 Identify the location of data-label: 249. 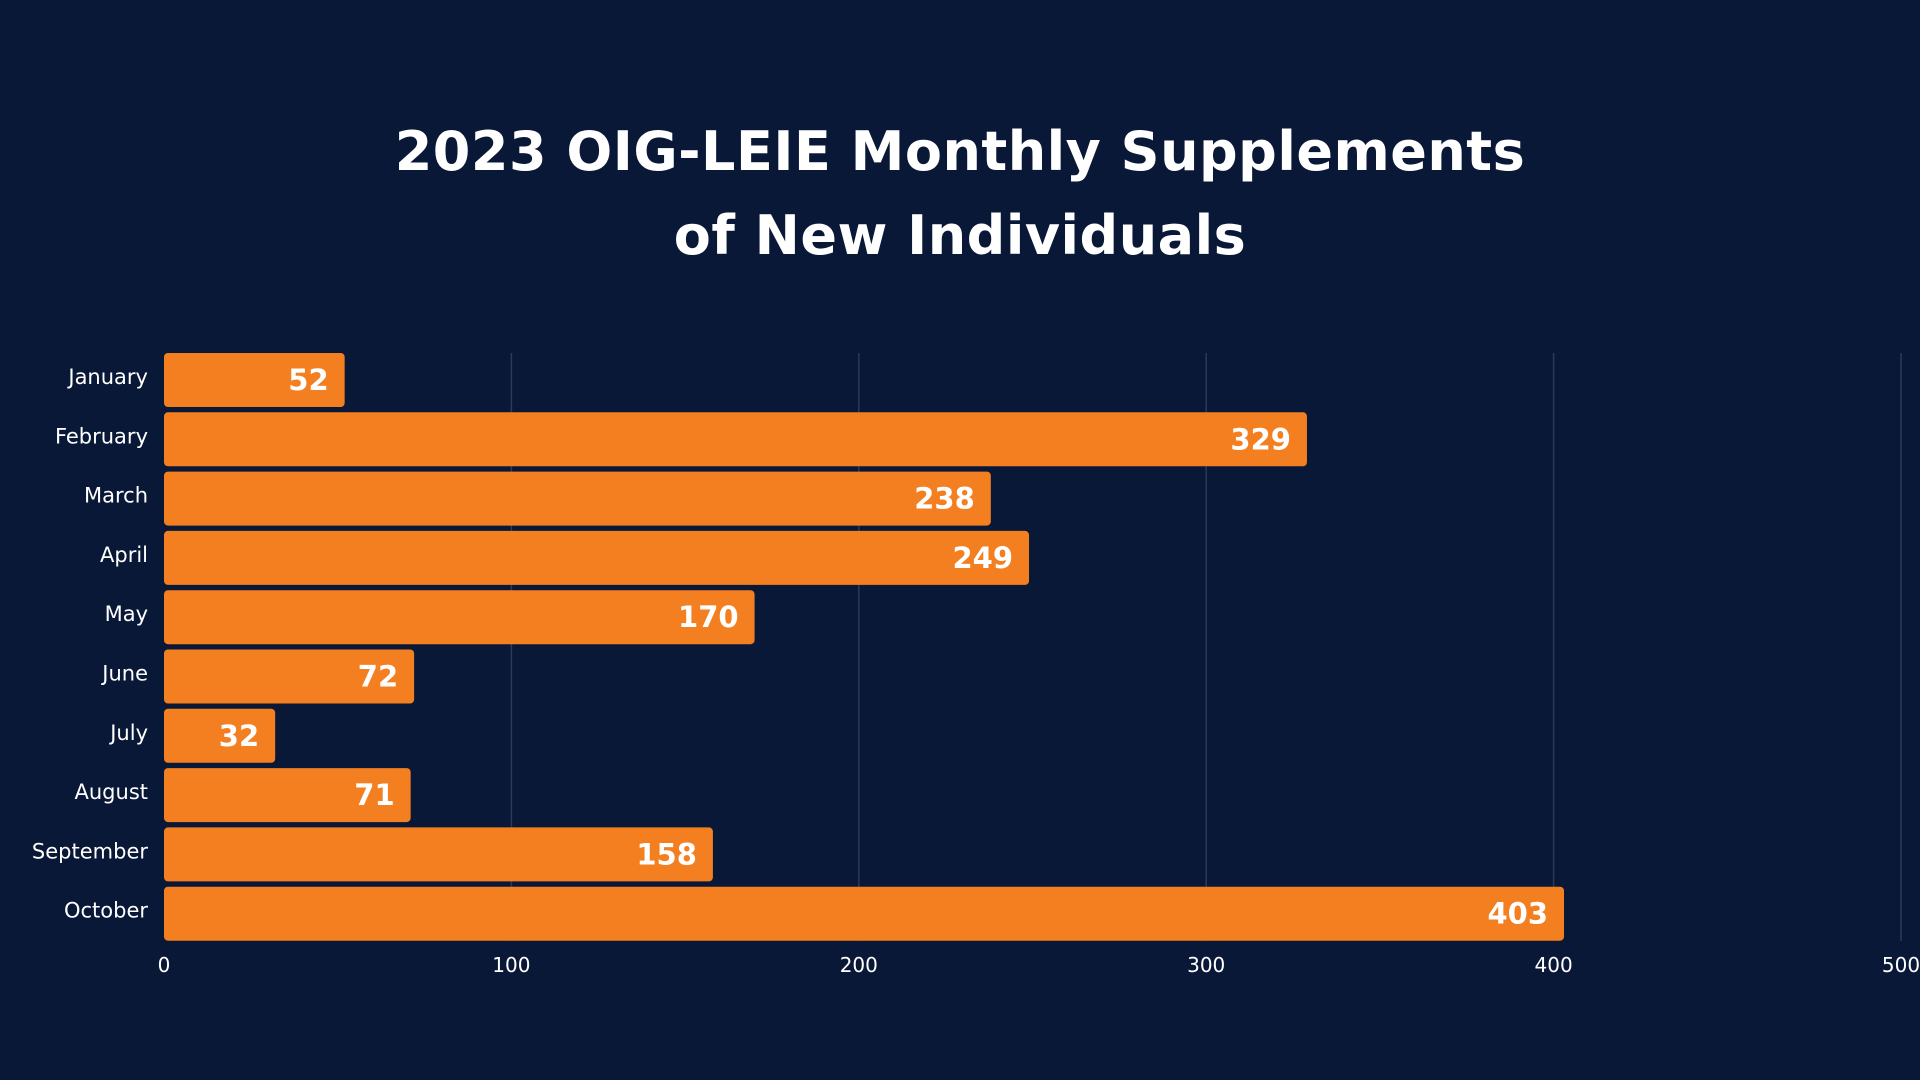
(982, 558).